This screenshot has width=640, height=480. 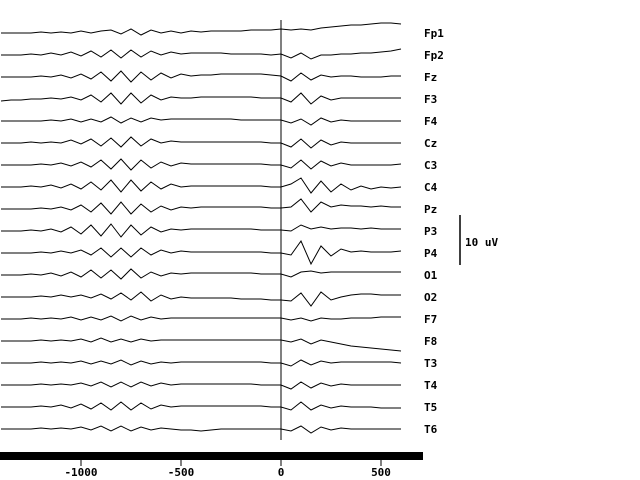 What do you see at coordinates (430, 231) in the screenshot?
I see `channel-label: P3` at bounding box center [430, 231].